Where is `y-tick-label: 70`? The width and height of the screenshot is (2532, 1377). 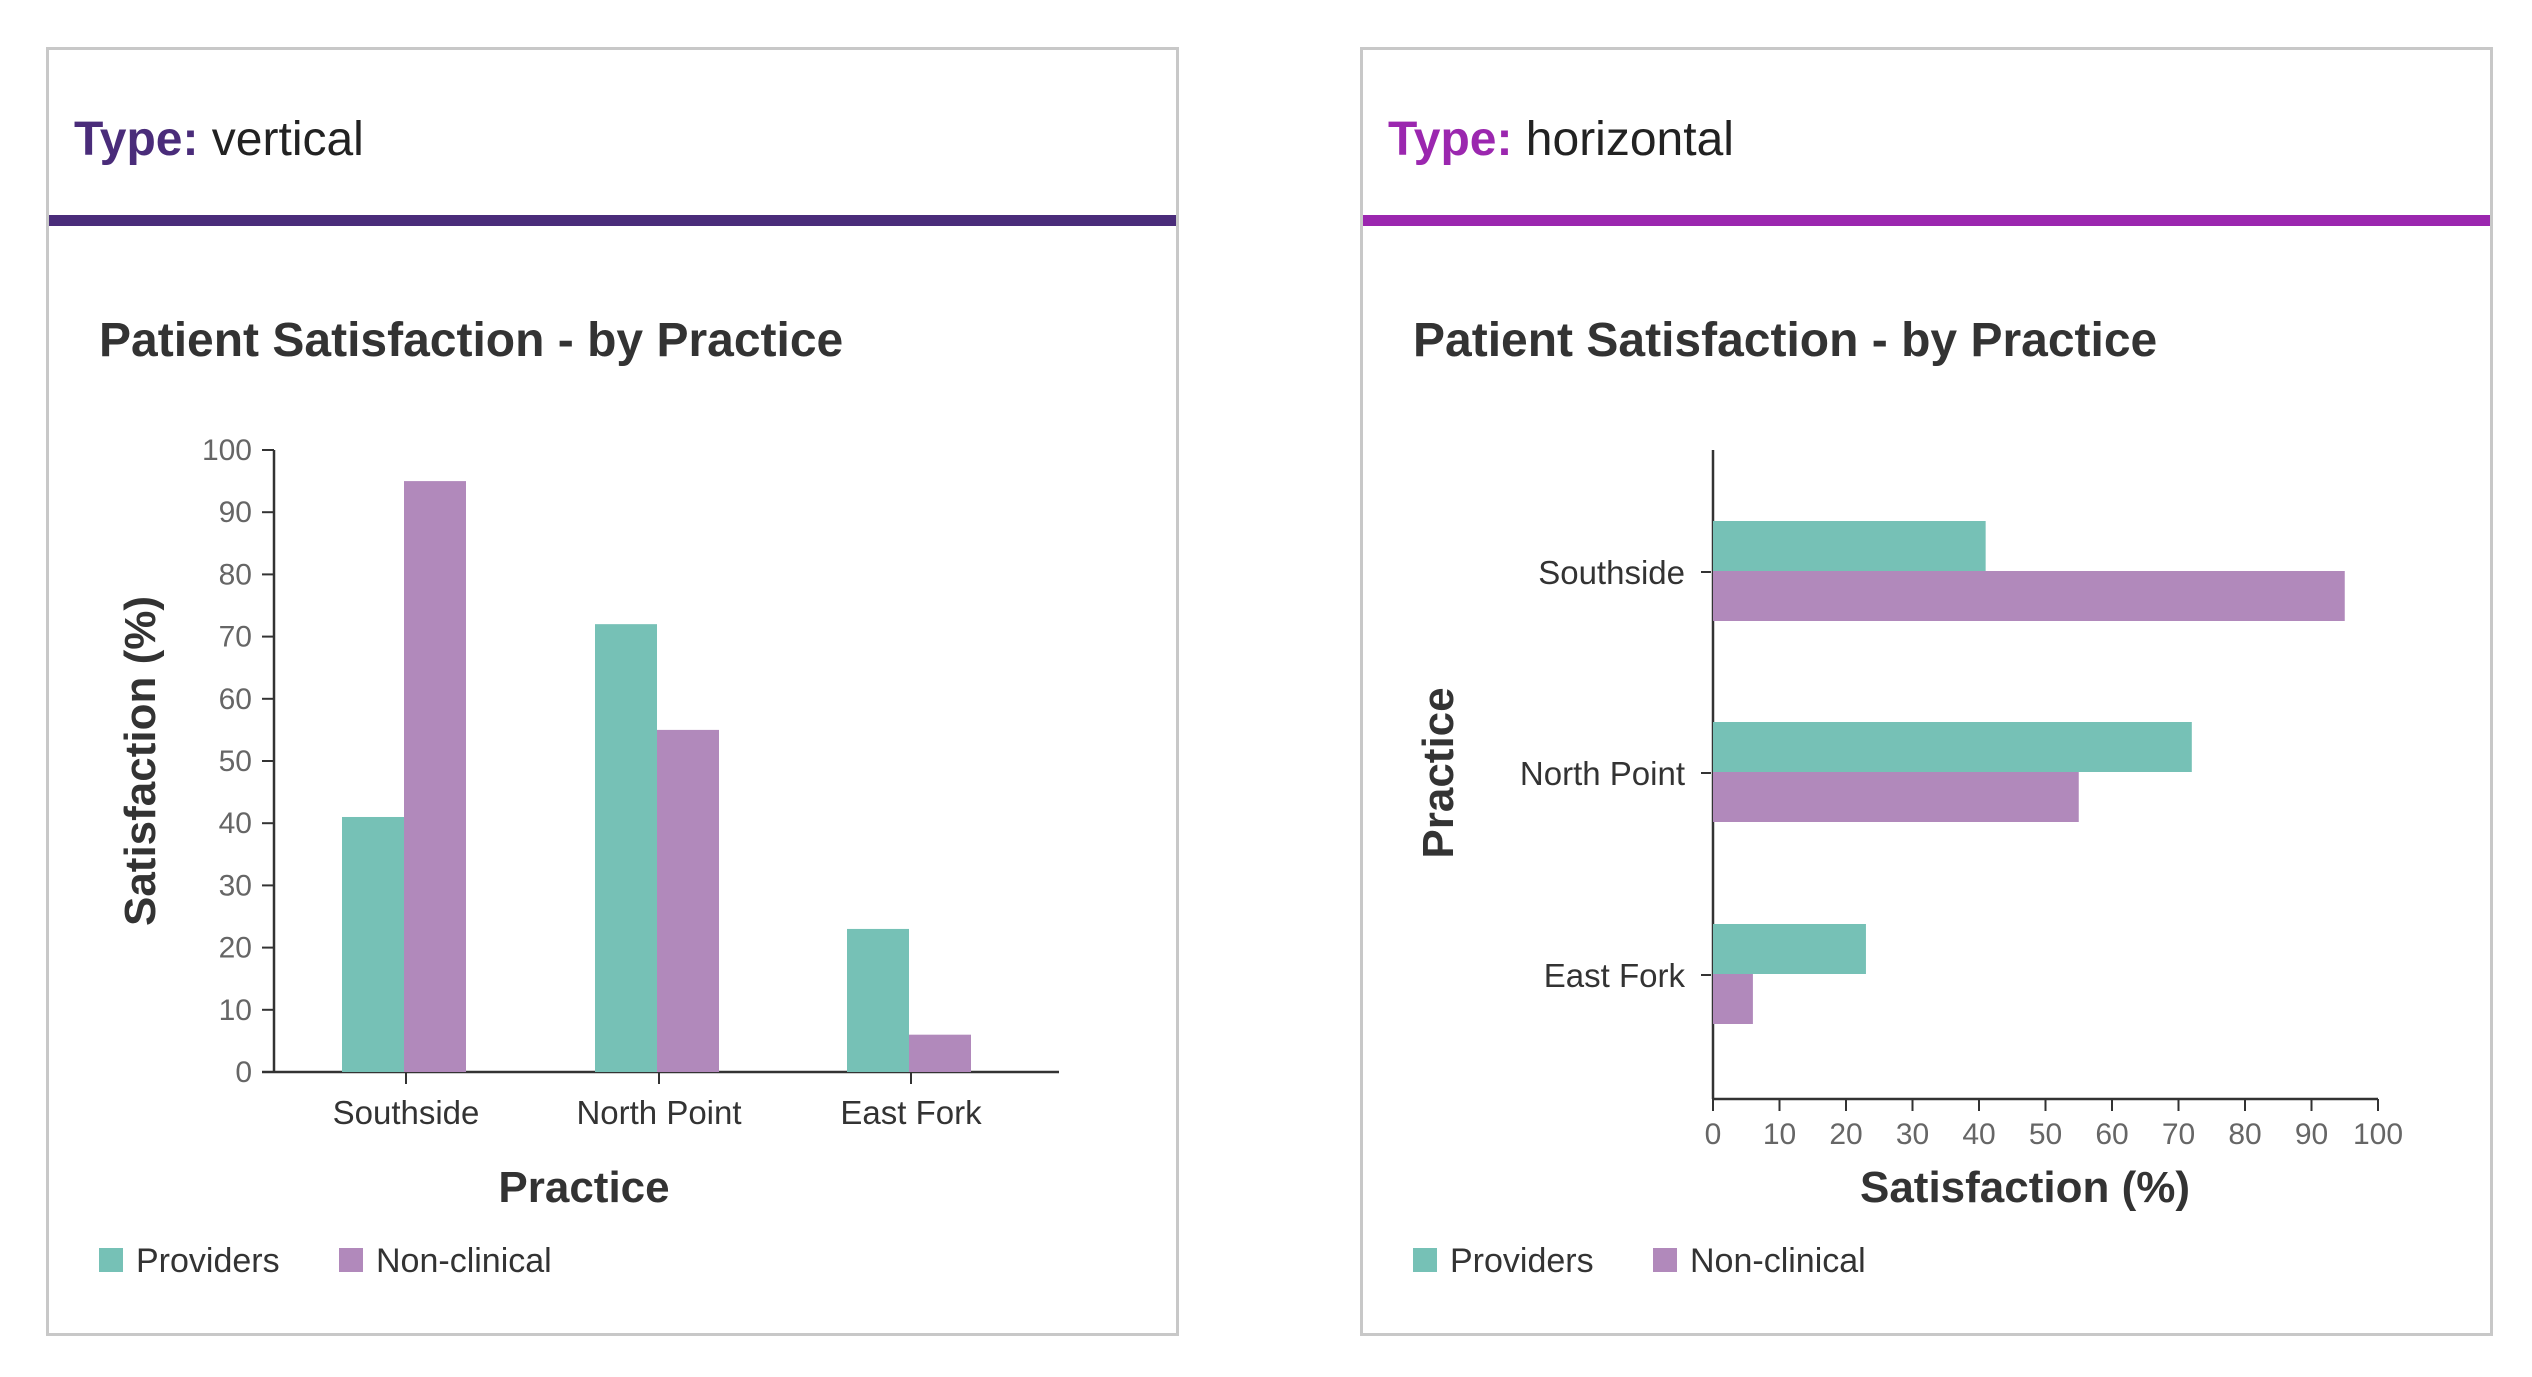 y-tick-label: 70 is located at coordinates (235, 637).